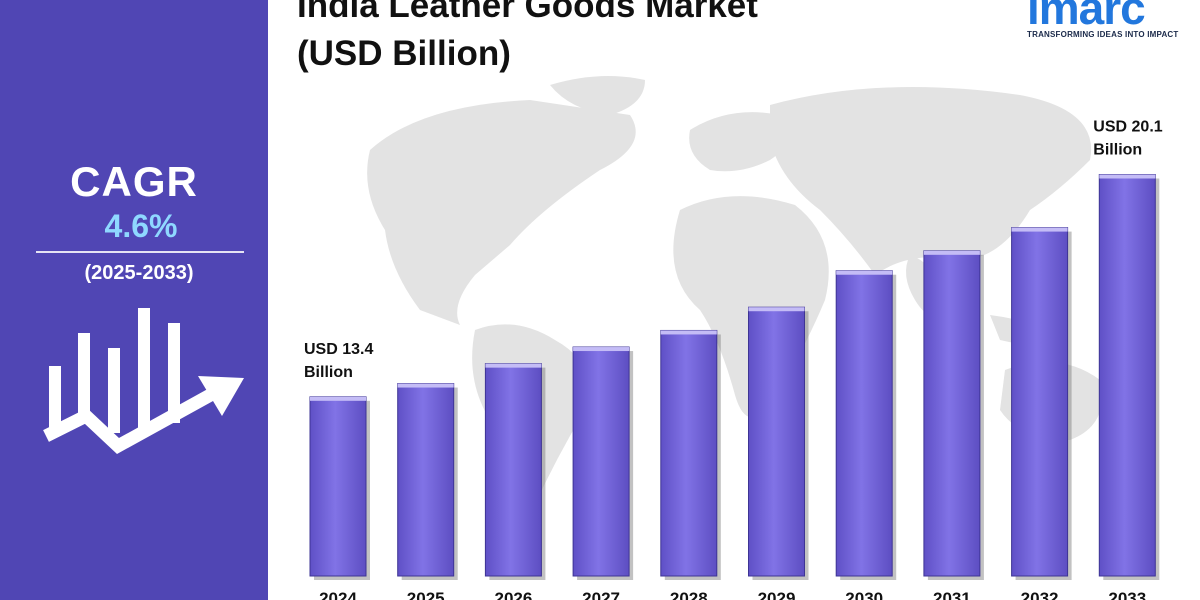 This screenshot has height=600, width=1200. I want to click on cagr-value: 4.6%, so click(141, 226).